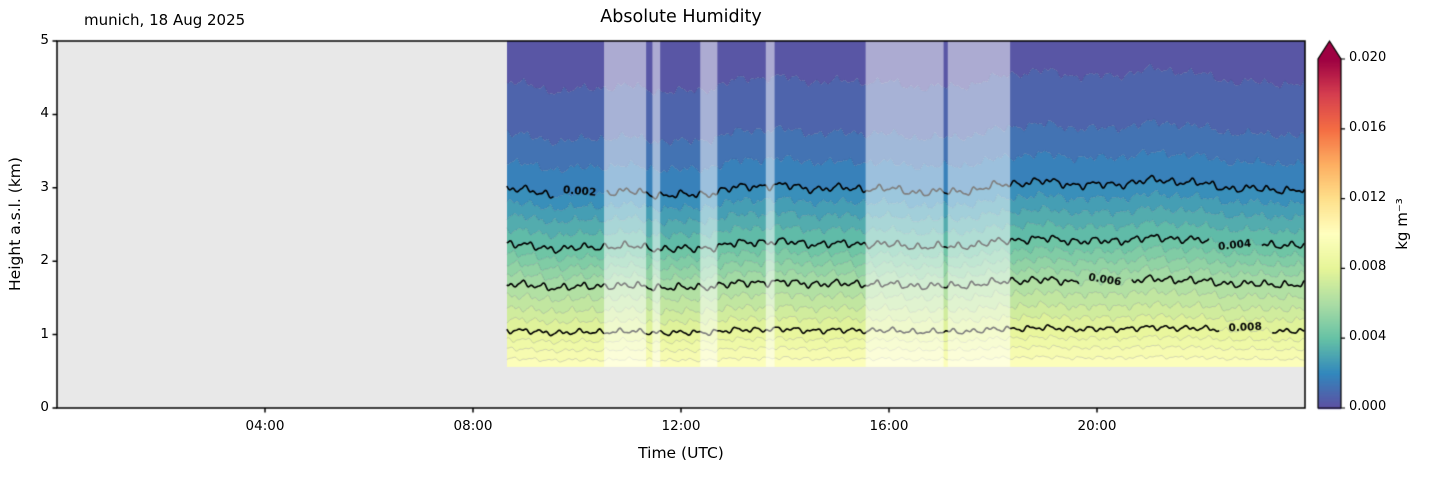 The image size is (1454, 478). Describe the element at coordinates (1097, 426) in the screenshot. I see `x-tick-label: 20:00` at that location.